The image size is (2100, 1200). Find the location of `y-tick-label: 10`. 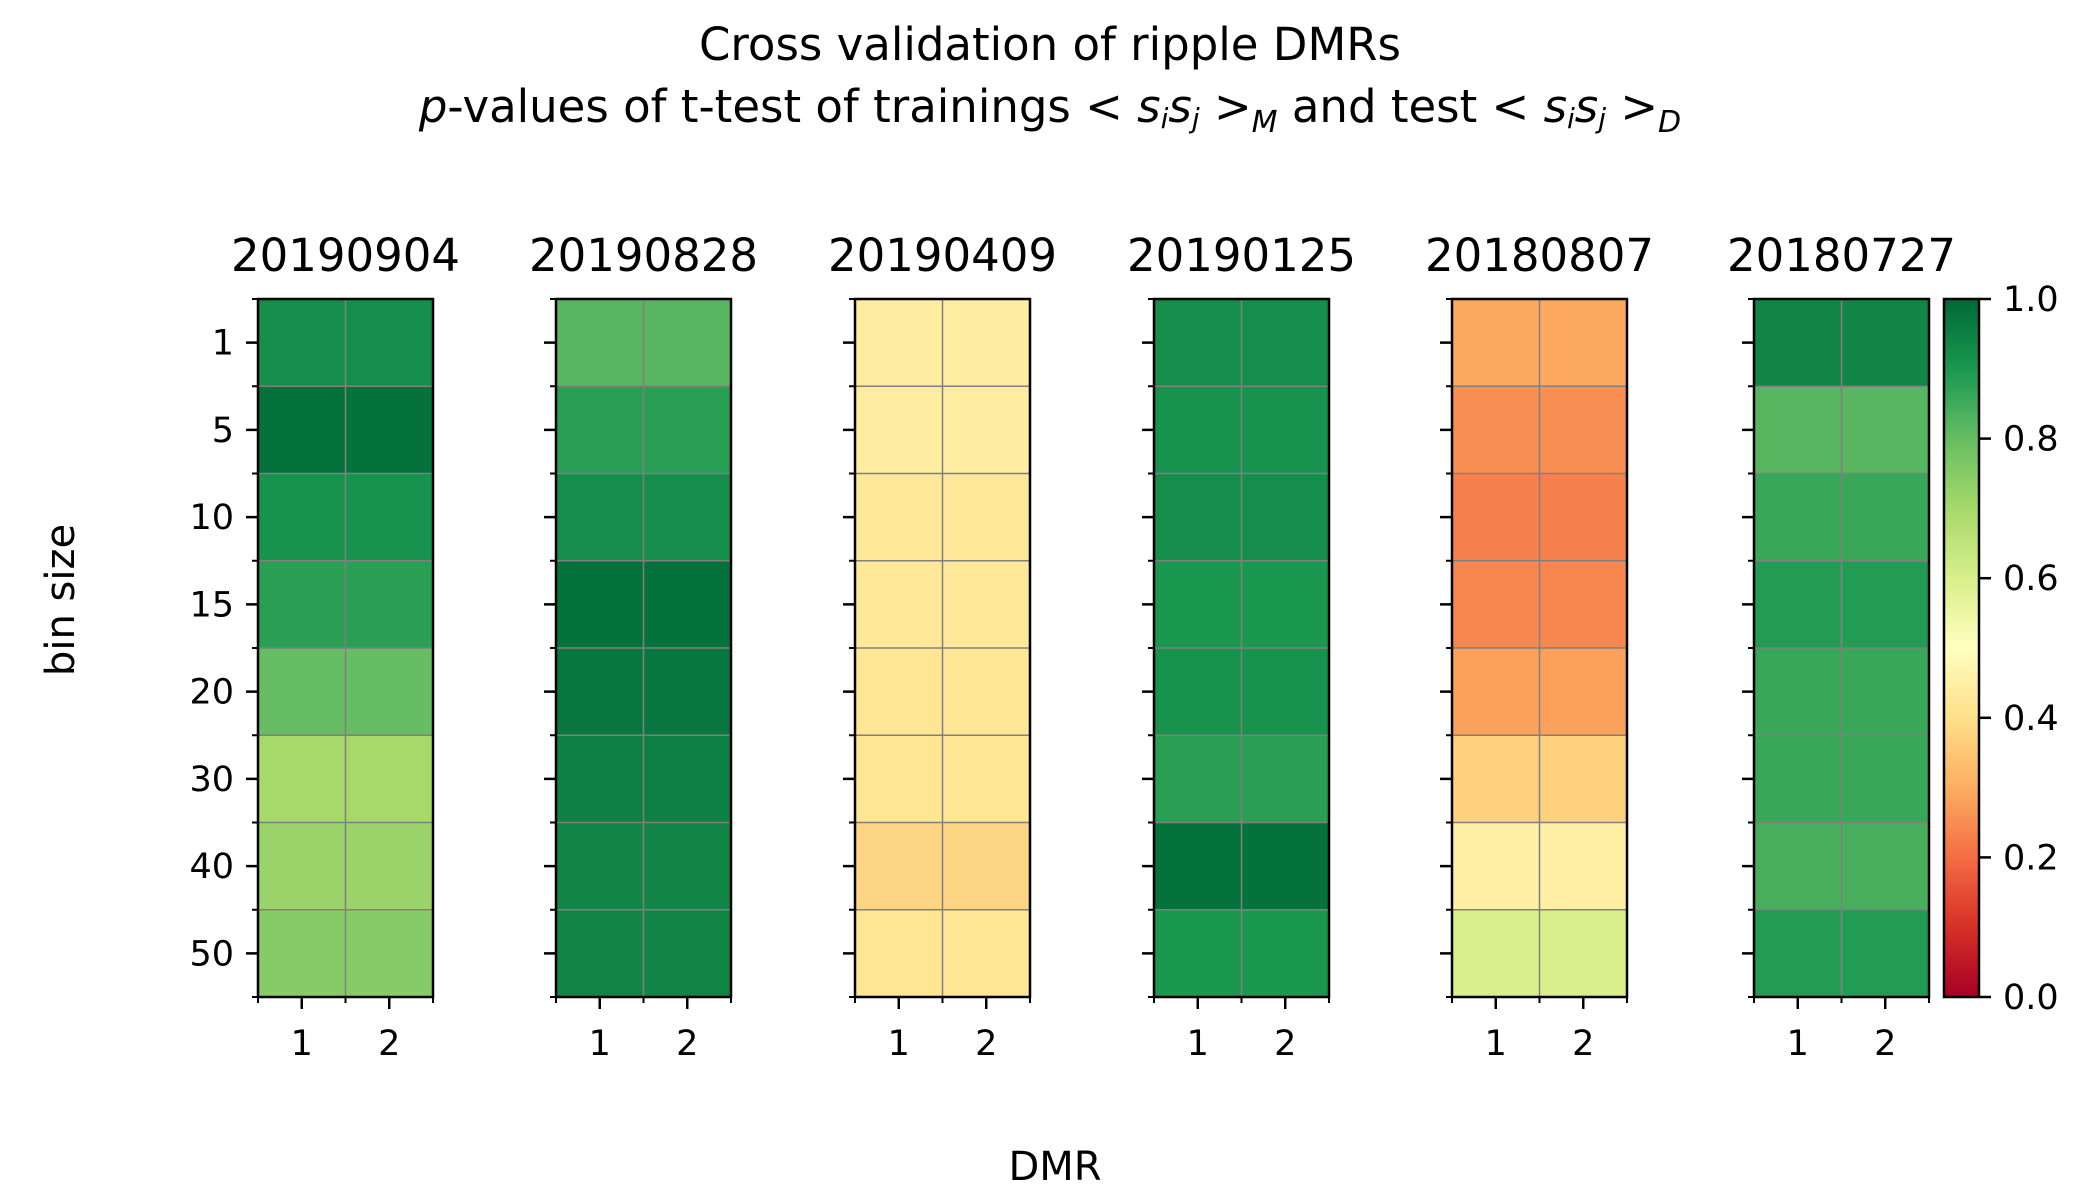

y-tick-label: 10 is located at coordinates (211, 518).